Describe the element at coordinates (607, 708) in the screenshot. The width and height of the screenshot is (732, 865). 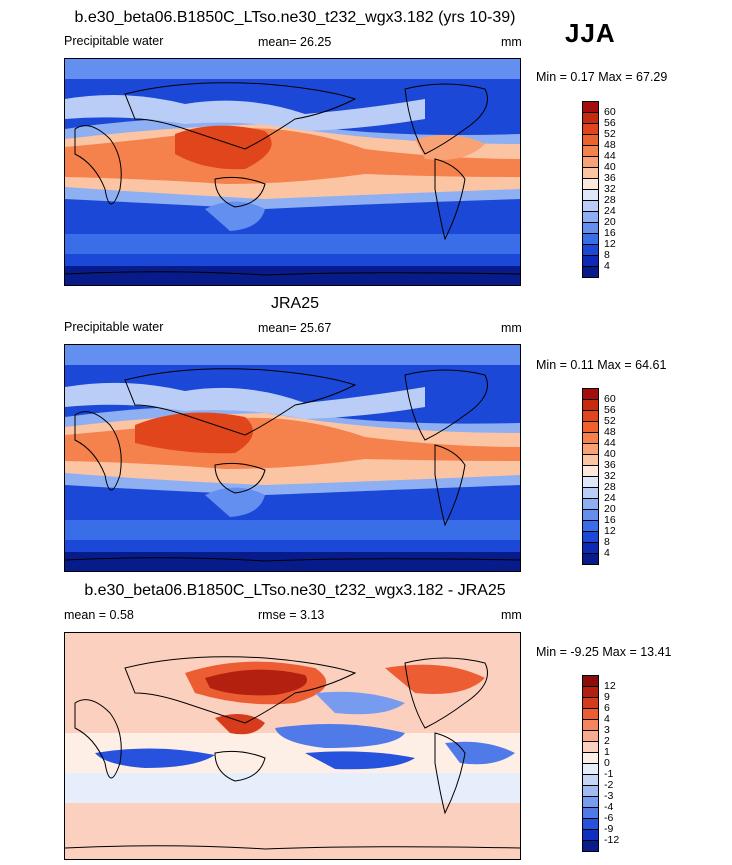
I see `colorbar-3-label: 6` at that location.